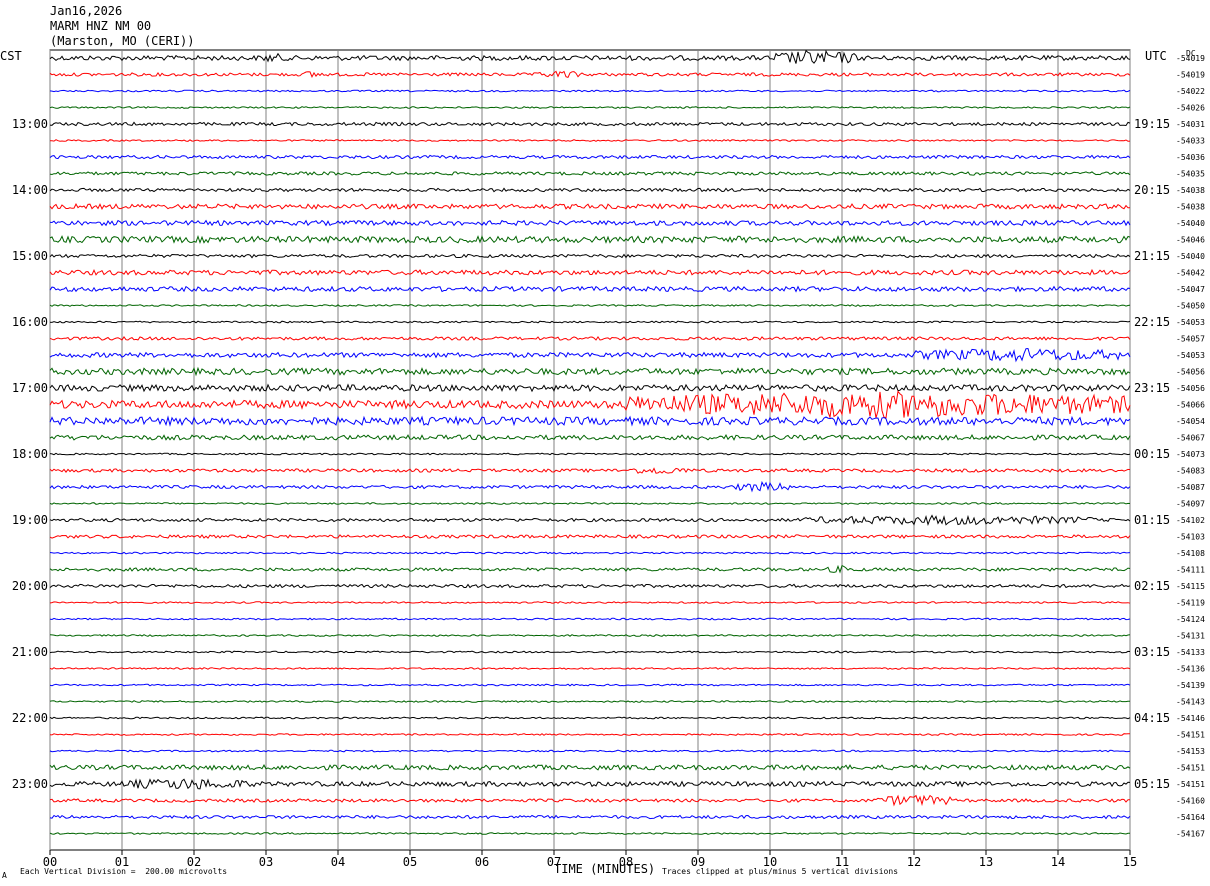 The height and width of the screenshot is (886, 1210). What do you see at coordinates (1190, 619) in the screenshot?
I see `dc-offset-label: -54124` at bounding box center [1190, 619].